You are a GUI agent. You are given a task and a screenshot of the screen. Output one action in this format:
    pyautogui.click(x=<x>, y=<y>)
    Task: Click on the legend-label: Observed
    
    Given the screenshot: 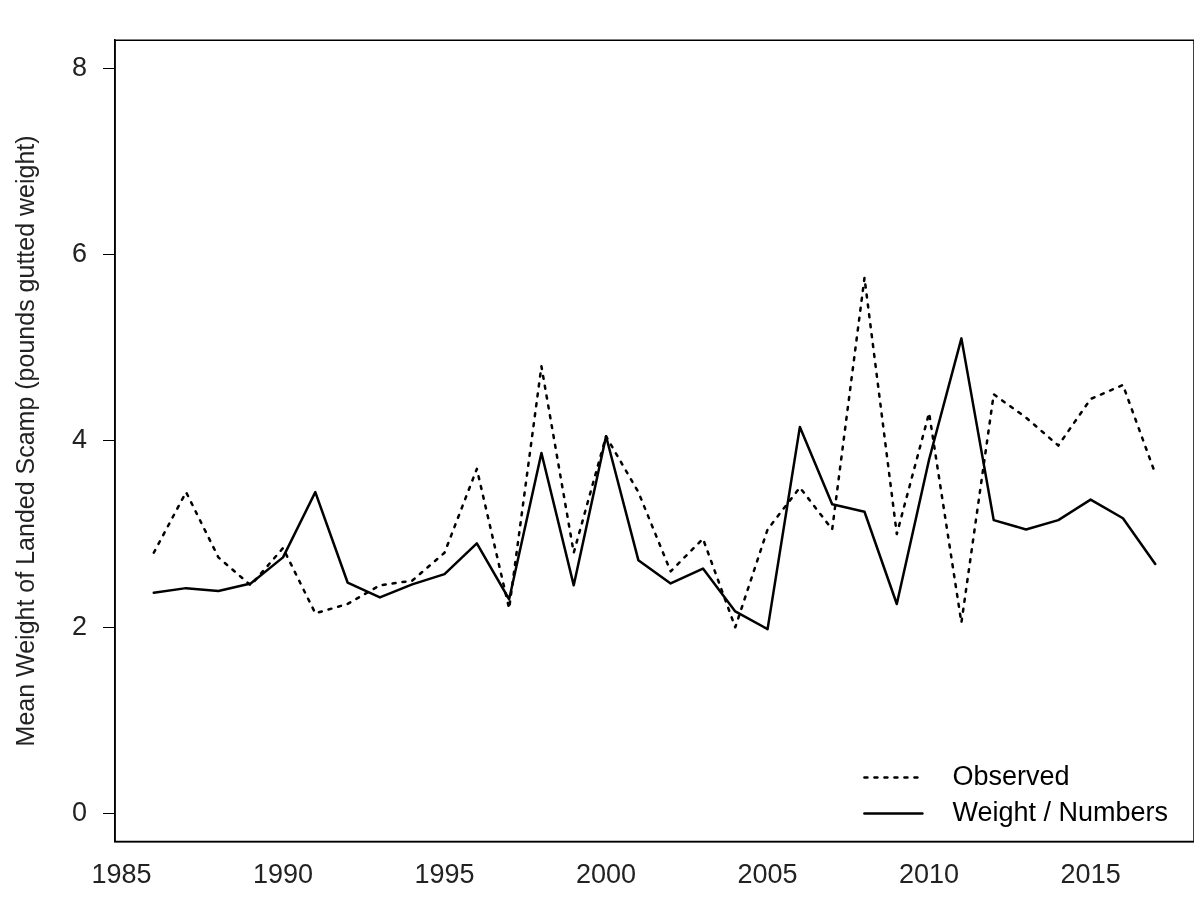 What is the action you would take?
    pyautogui.click(x=1011, y=776)
    